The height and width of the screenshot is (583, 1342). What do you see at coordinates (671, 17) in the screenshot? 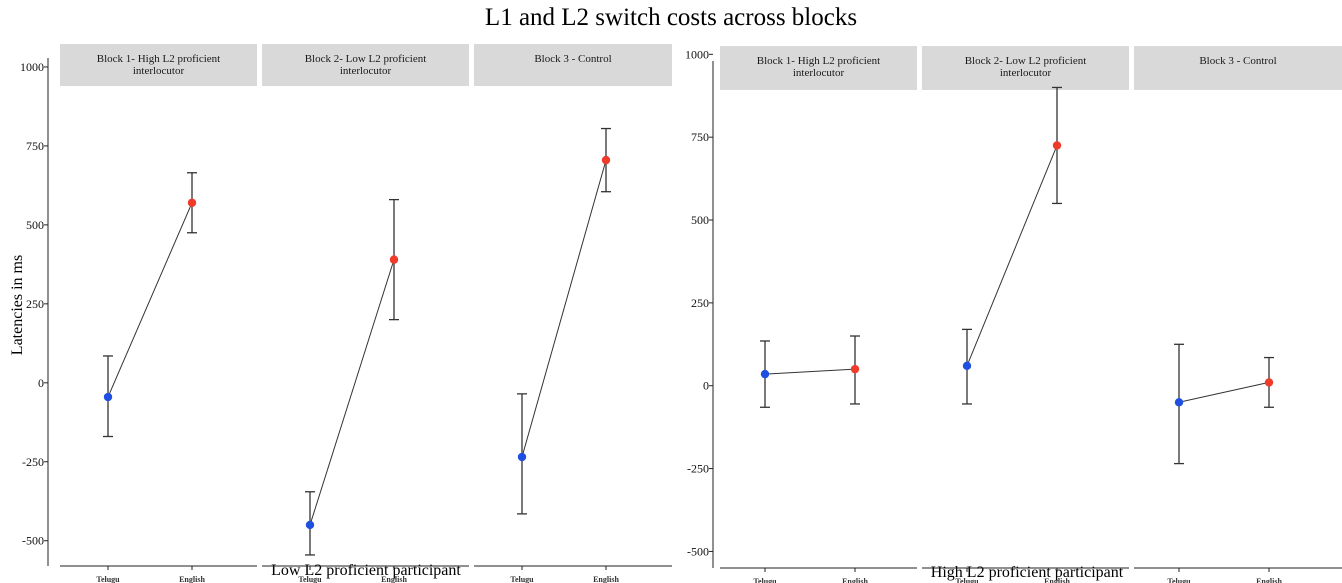
I see `chart-title: L1 and L2 switch costs across blocks` at bounding box center [671, 17].